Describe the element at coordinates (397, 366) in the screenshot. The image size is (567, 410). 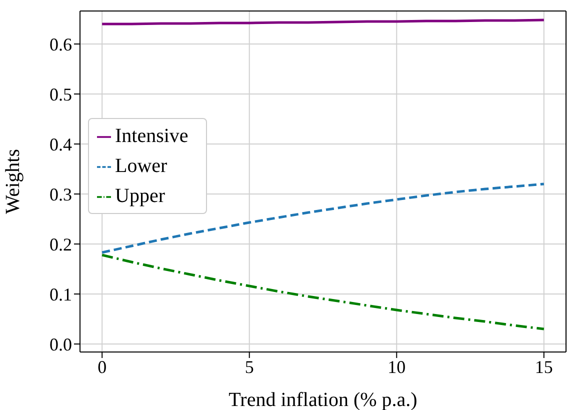
I see `x-tick-label: 10` at that location.